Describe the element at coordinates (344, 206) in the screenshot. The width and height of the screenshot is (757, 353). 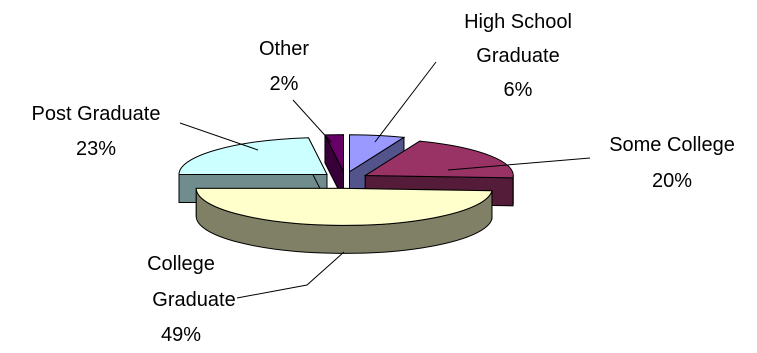
I see `slice-college-grad-top` at that location.